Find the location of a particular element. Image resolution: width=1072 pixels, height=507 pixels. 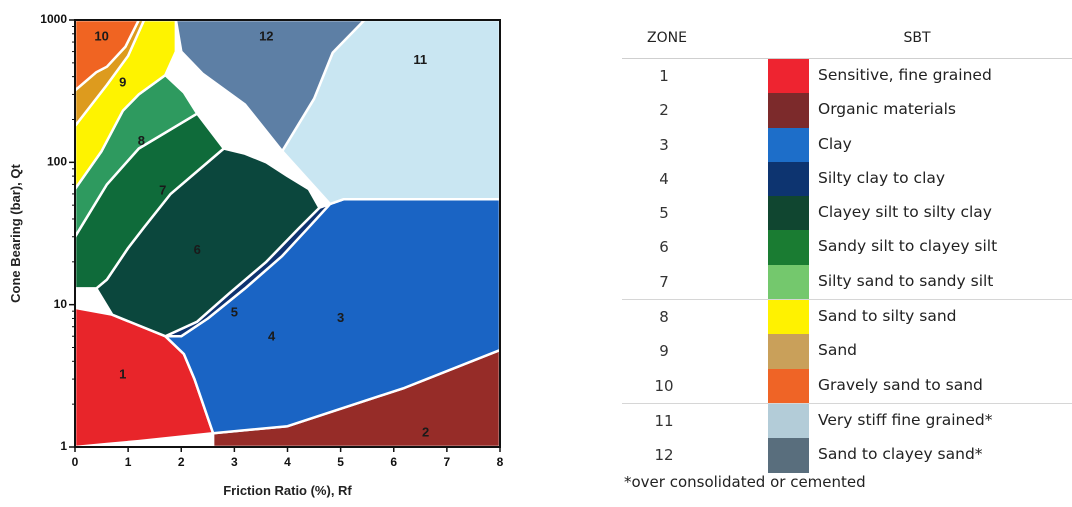

x-tick-label: 3 is located at coordinates (234, 462).